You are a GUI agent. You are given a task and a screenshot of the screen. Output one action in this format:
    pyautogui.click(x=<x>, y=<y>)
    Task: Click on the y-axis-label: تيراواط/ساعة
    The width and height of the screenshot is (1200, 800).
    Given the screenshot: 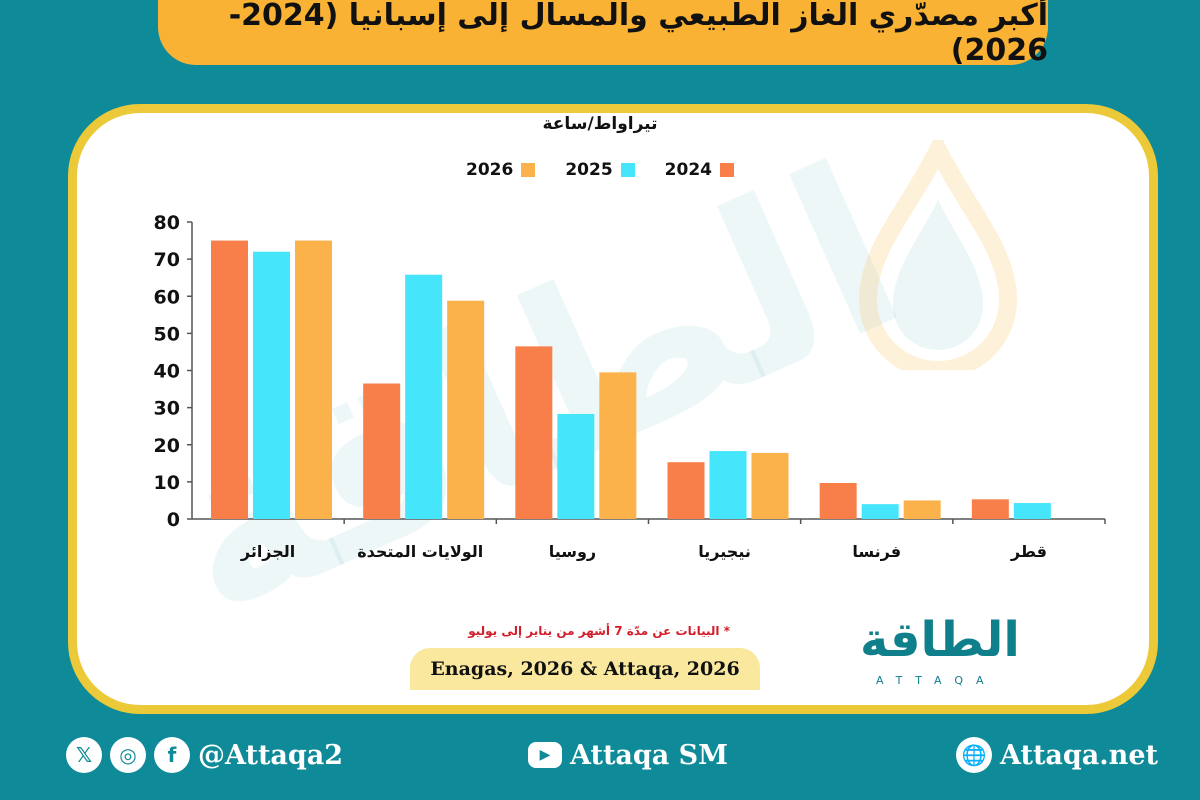 What is the action you would take?
    pyautogui.click(x=600, y=124)
    